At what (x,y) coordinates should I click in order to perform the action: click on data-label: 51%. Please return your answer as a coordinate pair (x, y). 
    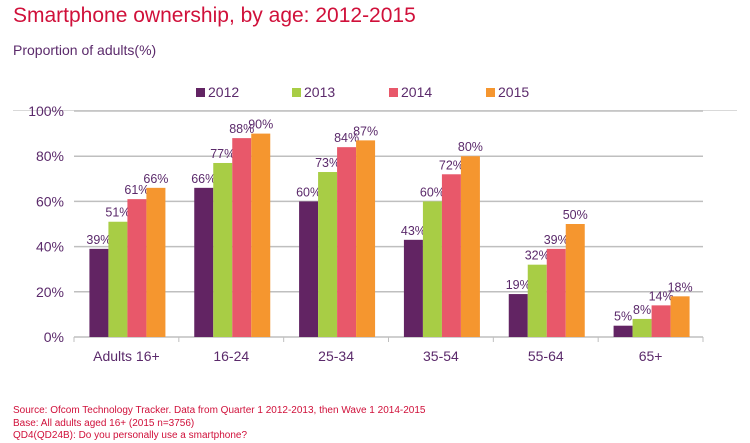
    Looking at the image, I should click on (117, 213).